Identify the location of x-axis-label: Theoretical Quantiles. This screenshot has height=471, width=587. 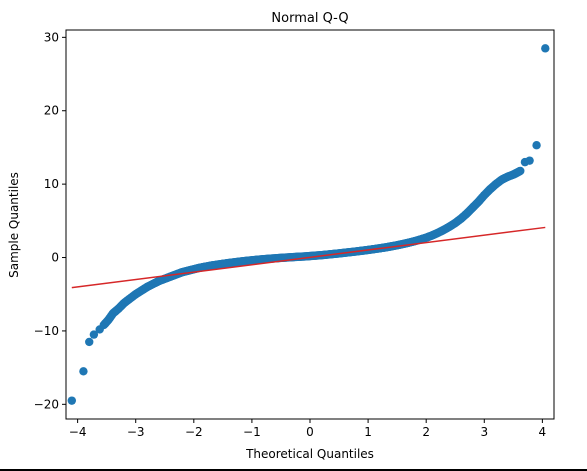
(309, 454).